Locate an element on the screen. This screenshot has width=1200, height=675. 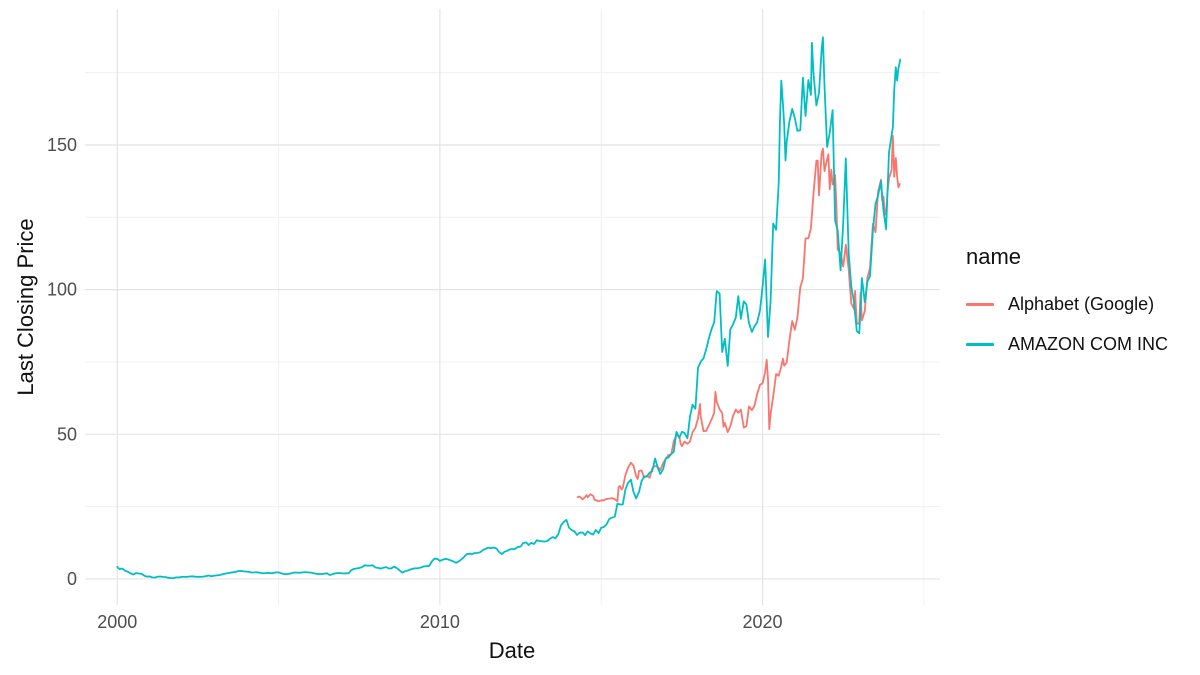
alphabet-line-key-icon is located at coordinates (980, 304).